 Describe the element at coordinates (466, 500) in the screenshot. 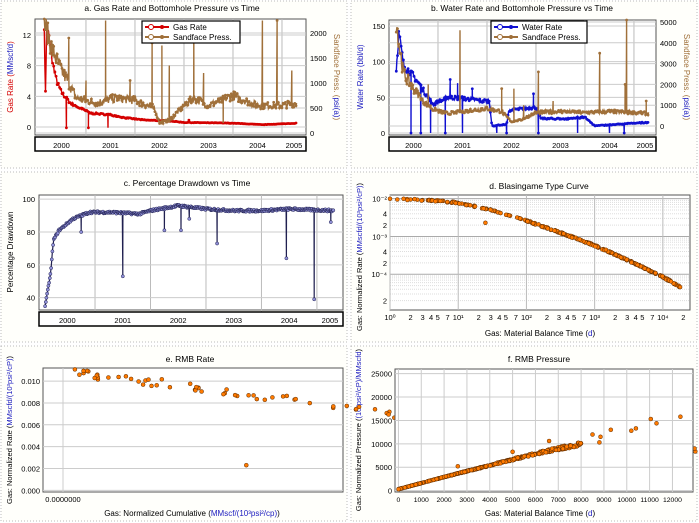

I see `x-tick-label: 3000` at that location.